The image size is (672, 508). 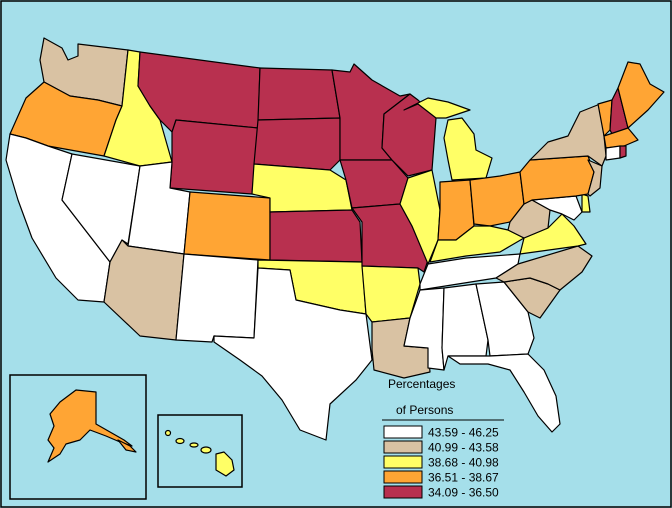 I want to click on state-texas, so click(x=293, y=354).